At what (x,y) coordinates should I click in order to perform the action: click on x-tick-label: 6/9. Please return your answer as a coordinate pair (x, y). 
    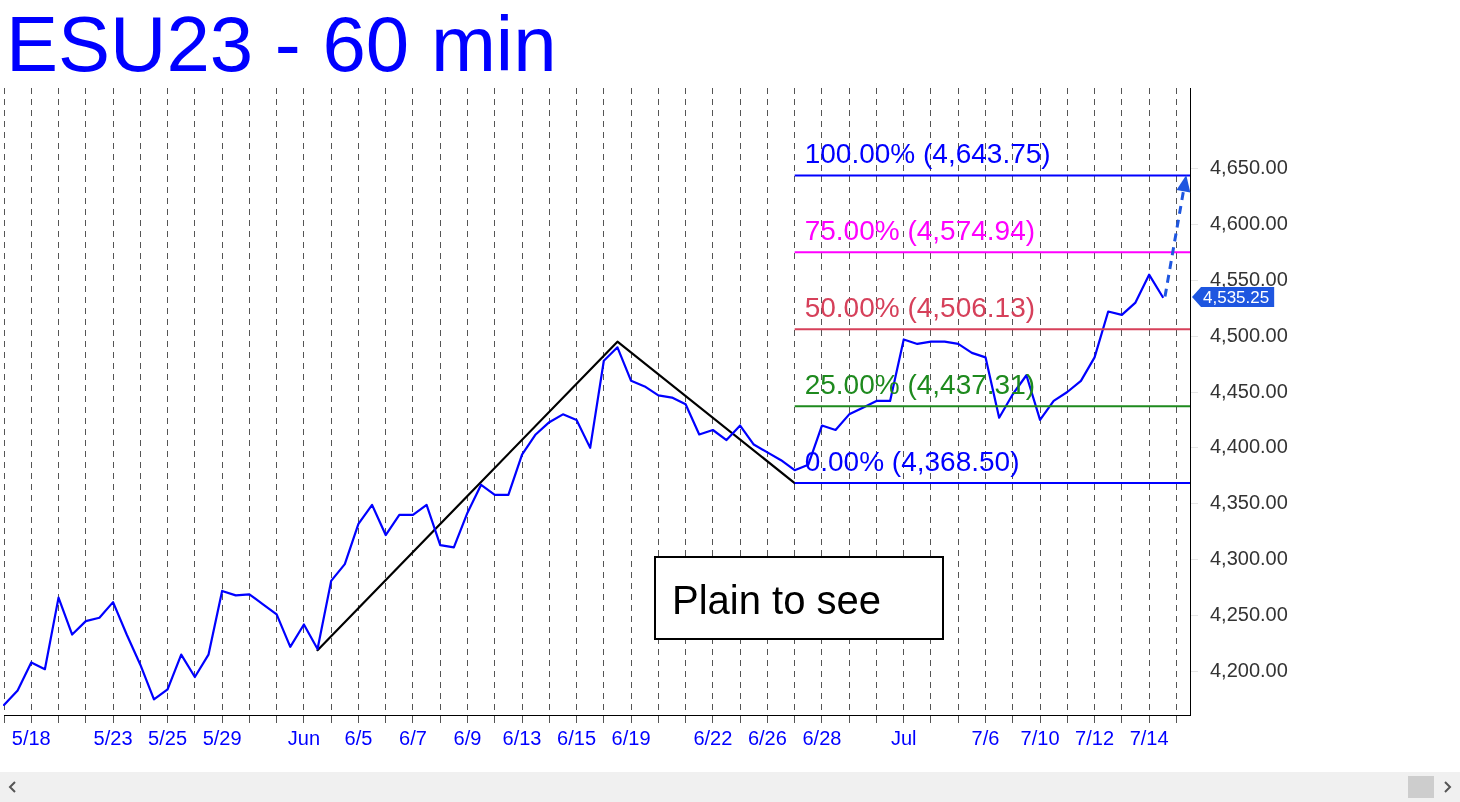
    Looking at the image, I should click on (467, 737).